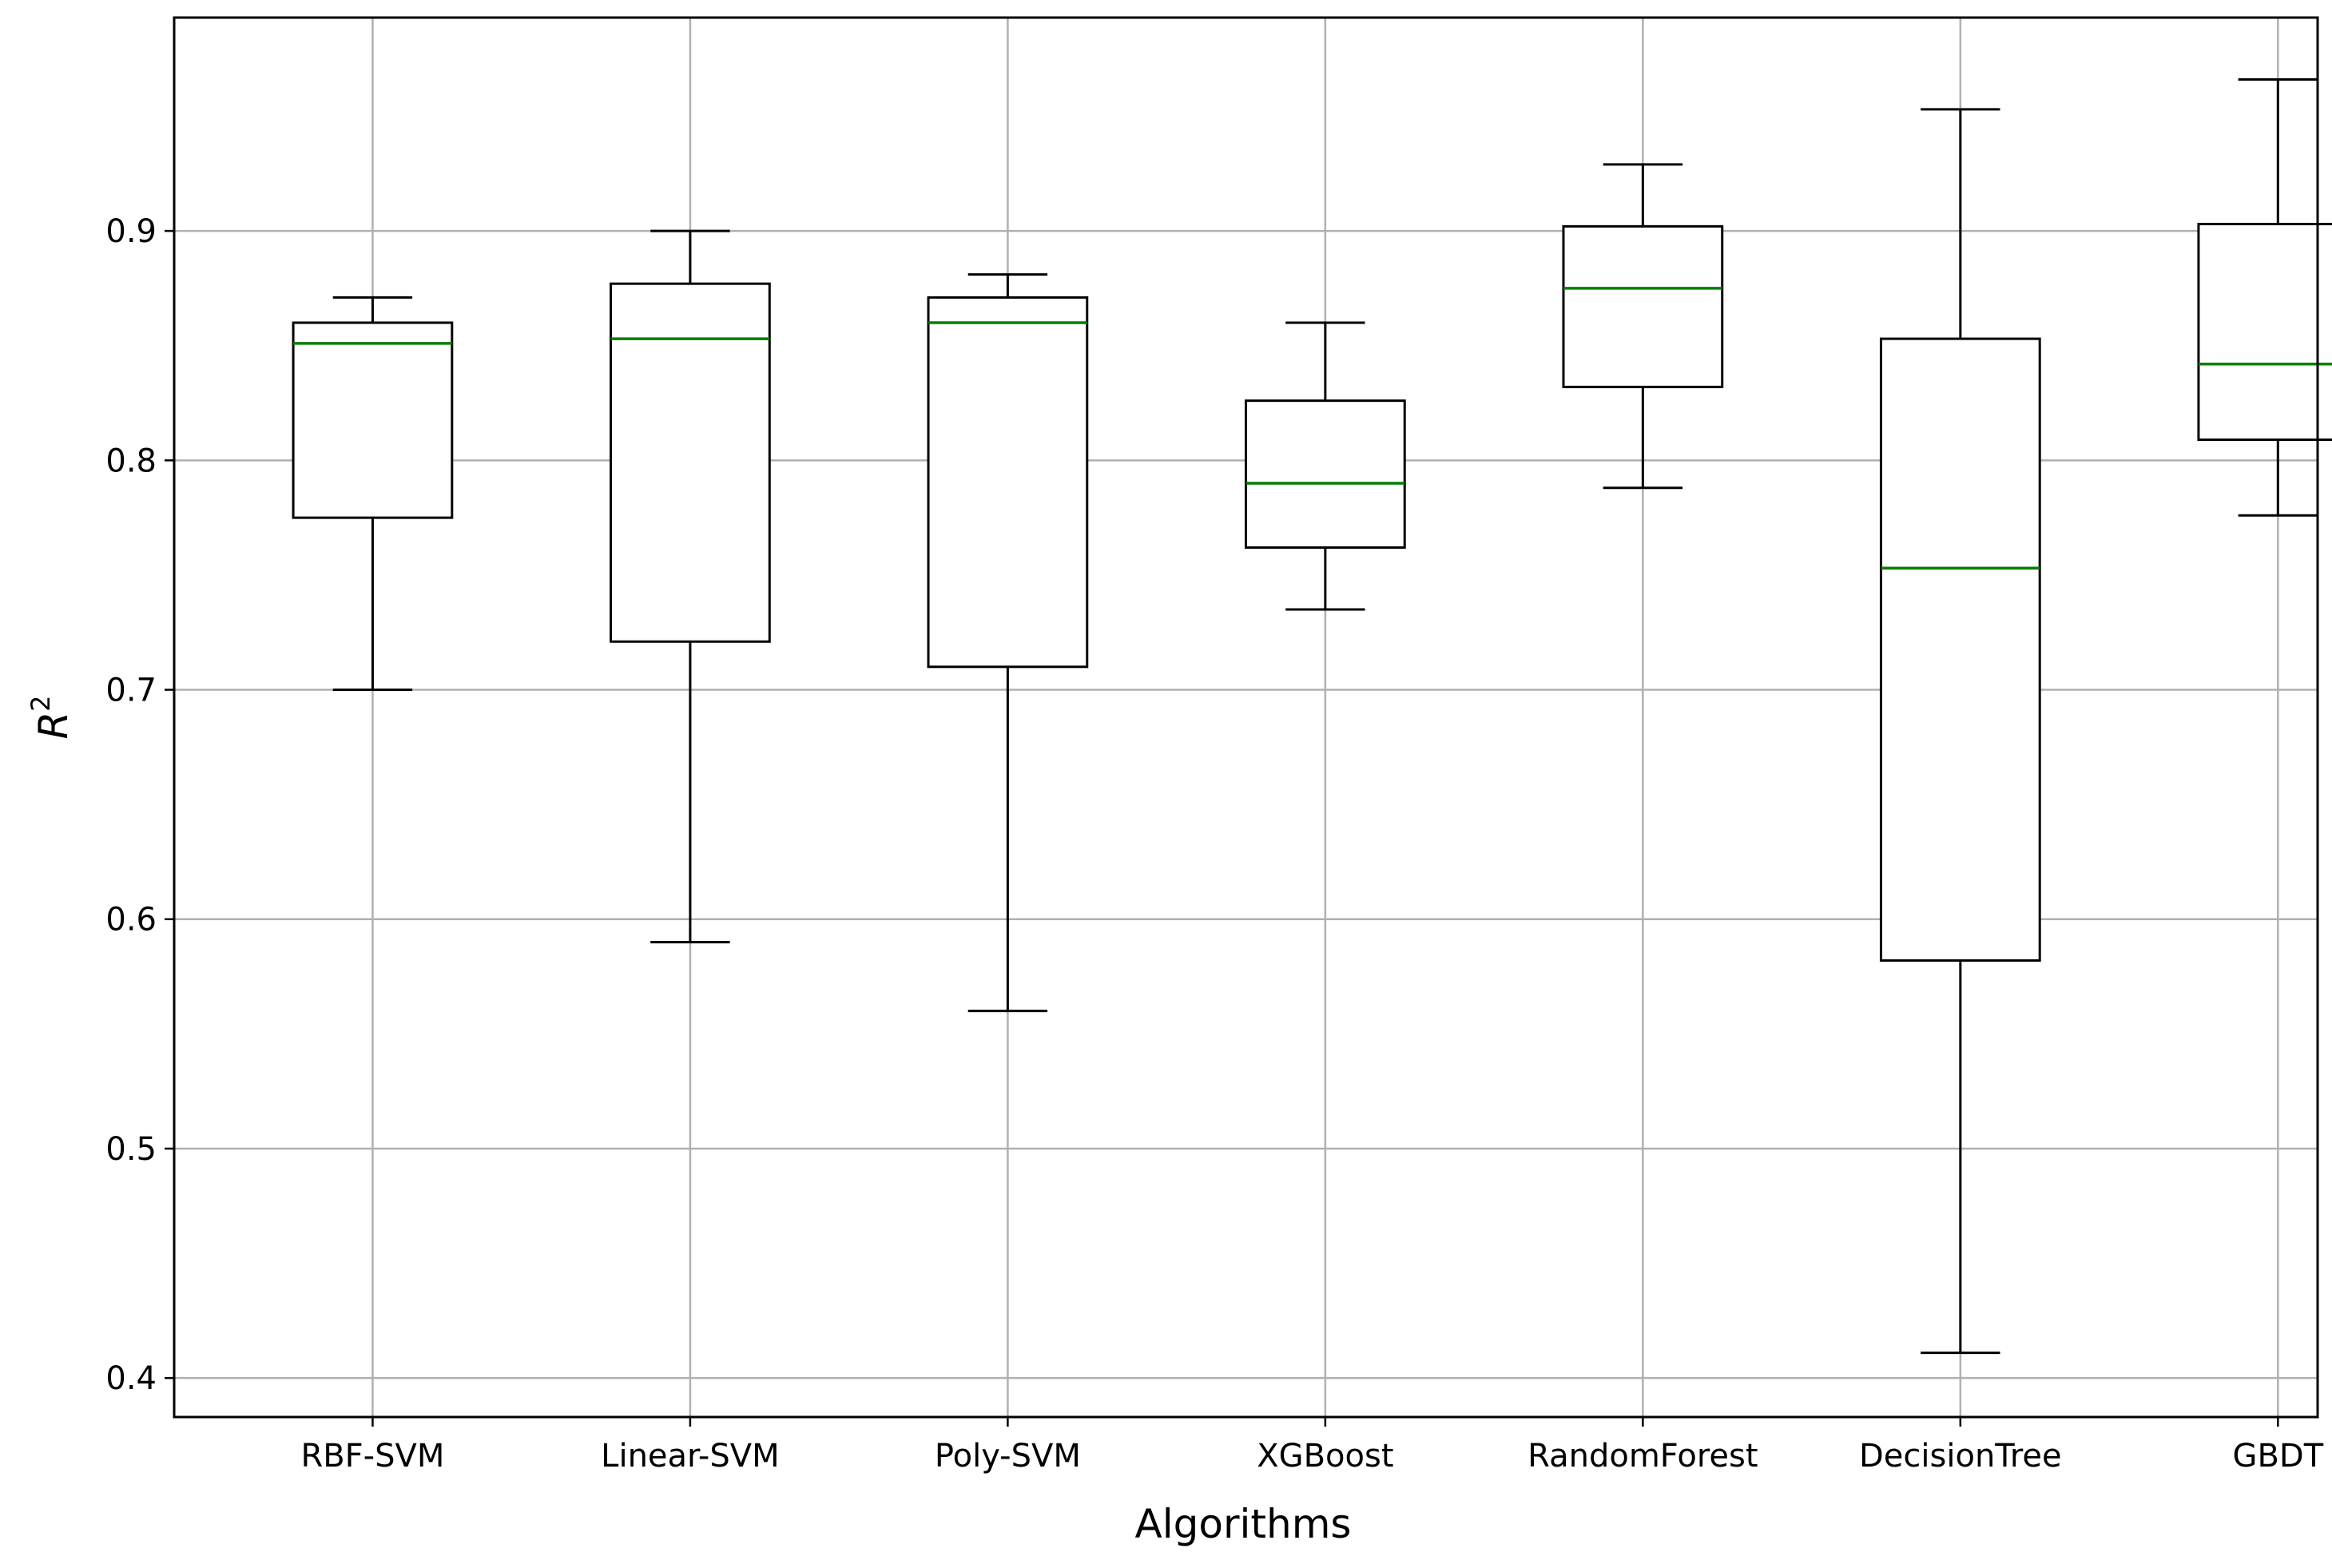  I want to click on x-tick-label: XGBoost, so click(1325, 1456).